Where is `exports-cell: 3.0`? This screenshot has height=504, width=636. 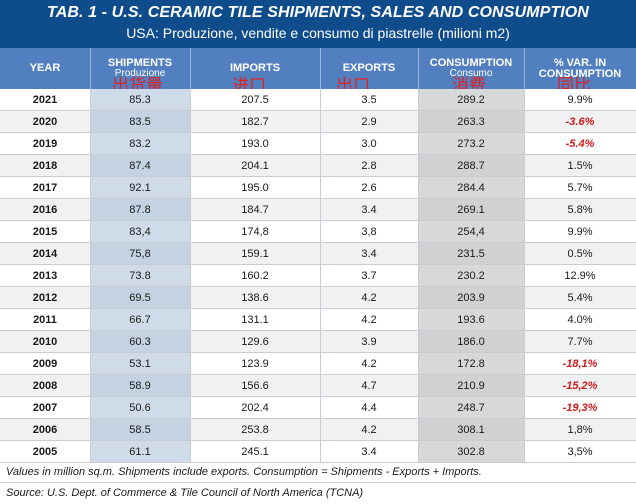 exports-cell: 3.0 is located at coordinates (369, 144).